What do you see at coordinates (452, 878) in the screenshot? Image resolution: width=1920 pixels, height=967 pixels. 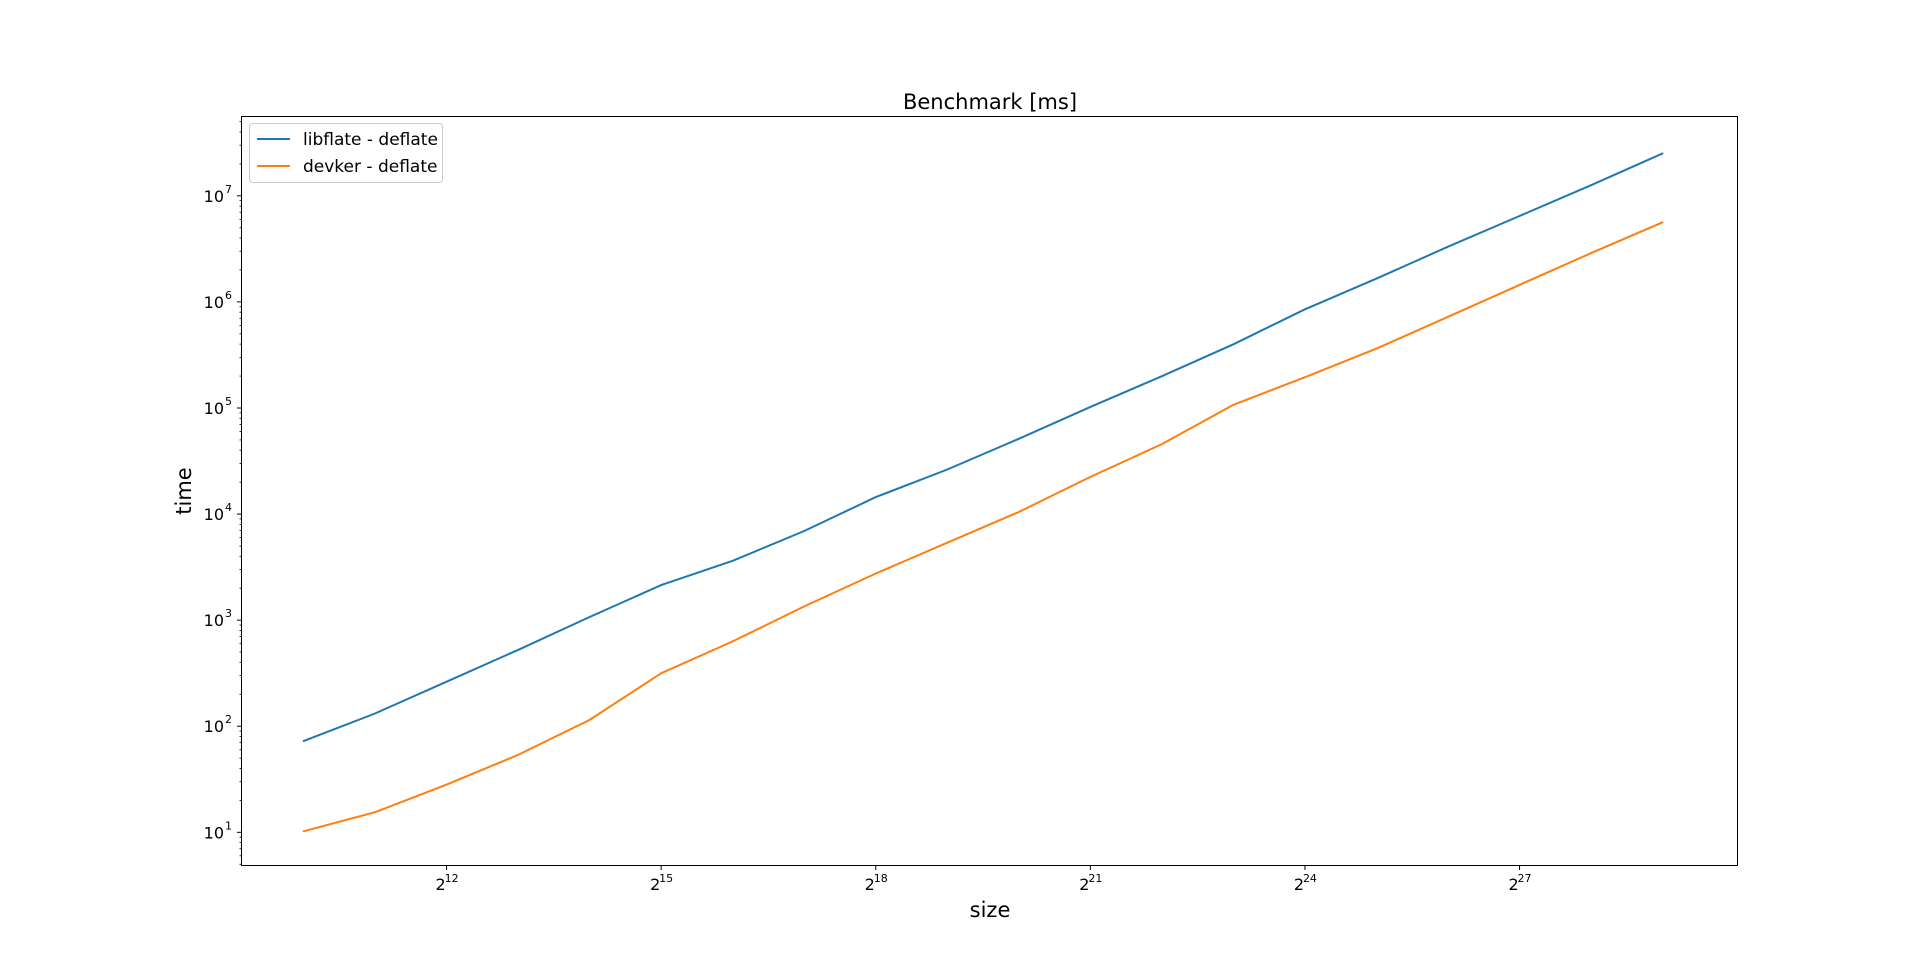 I see `x-tick-exponent: 12` at bounding box center [452, 878].